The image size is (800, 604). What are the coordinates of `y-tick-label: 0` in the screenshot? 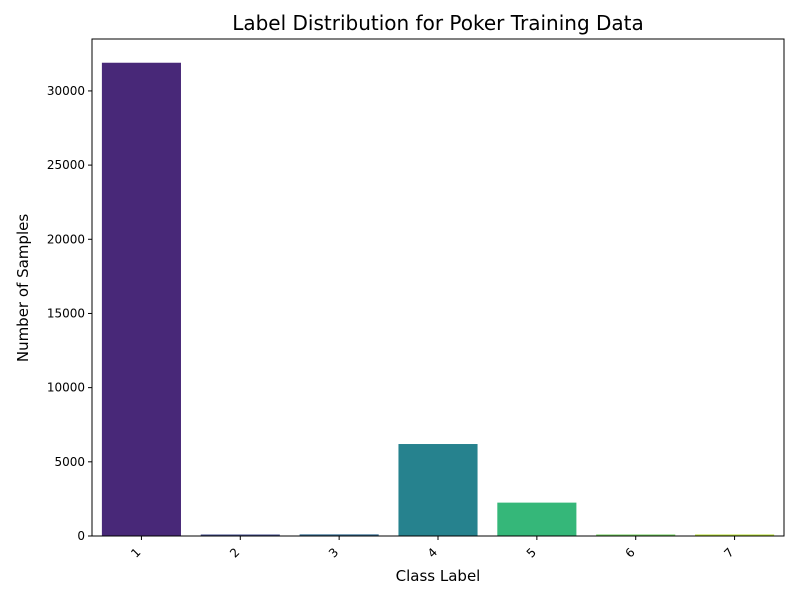 It's located at (81, 536).